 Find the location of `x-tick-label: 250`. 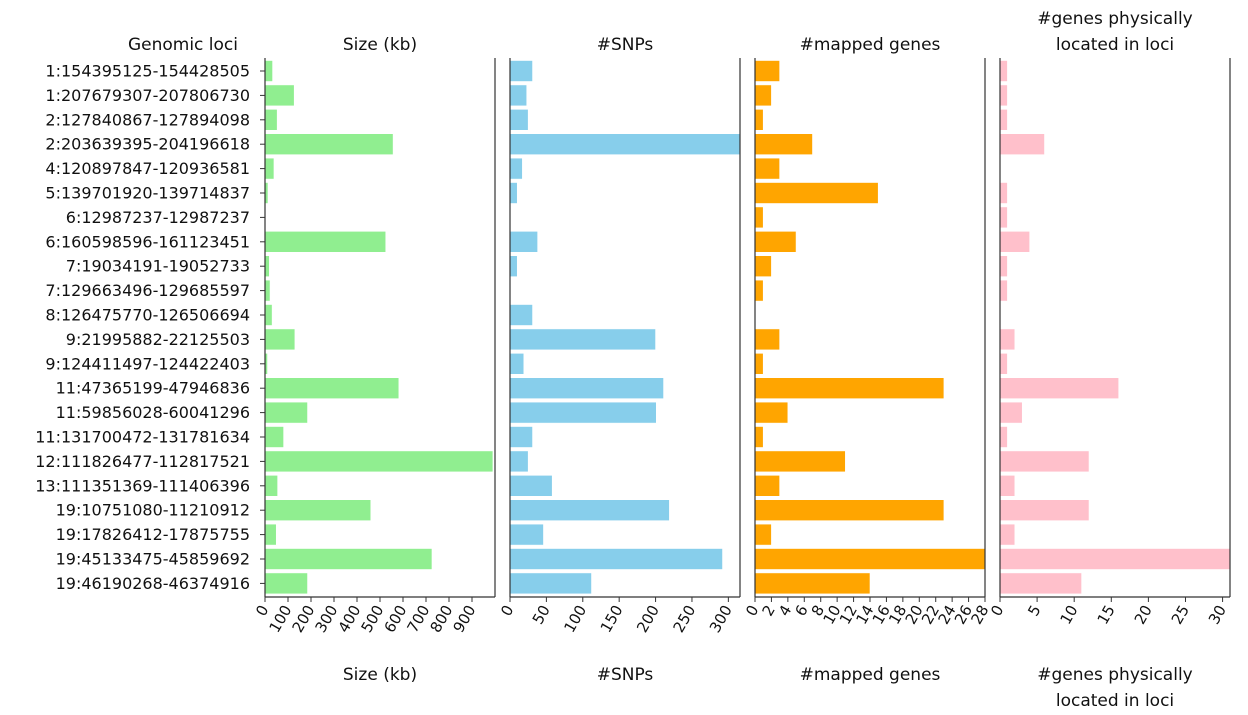

x-tick-label: 250 is located at coordinates (685, 619).